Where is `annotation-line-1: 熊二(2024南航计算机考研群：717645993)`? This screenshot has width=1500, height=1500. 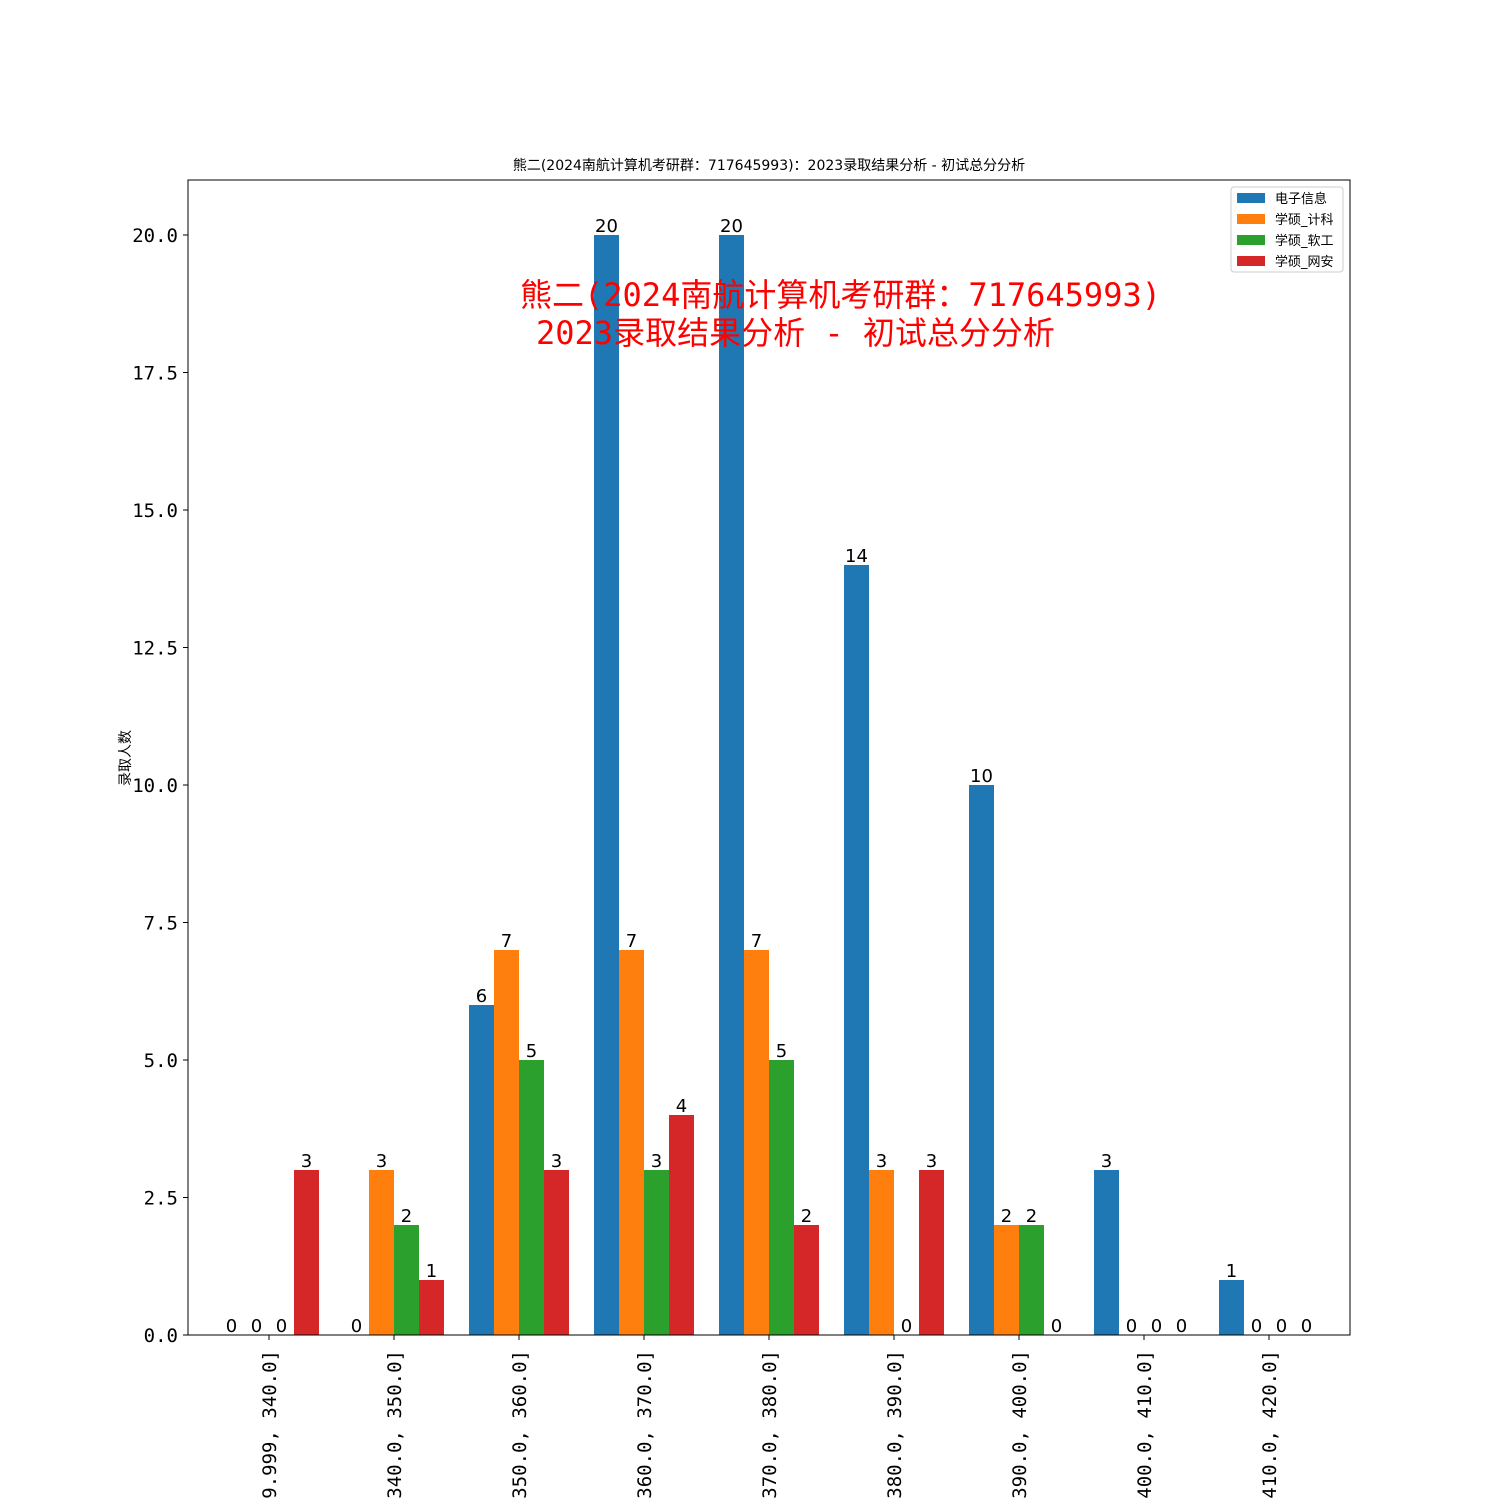 annotation-line-1: 熊二(2024南航计算机考研群：717645993) is located at coordinates (840, 295).